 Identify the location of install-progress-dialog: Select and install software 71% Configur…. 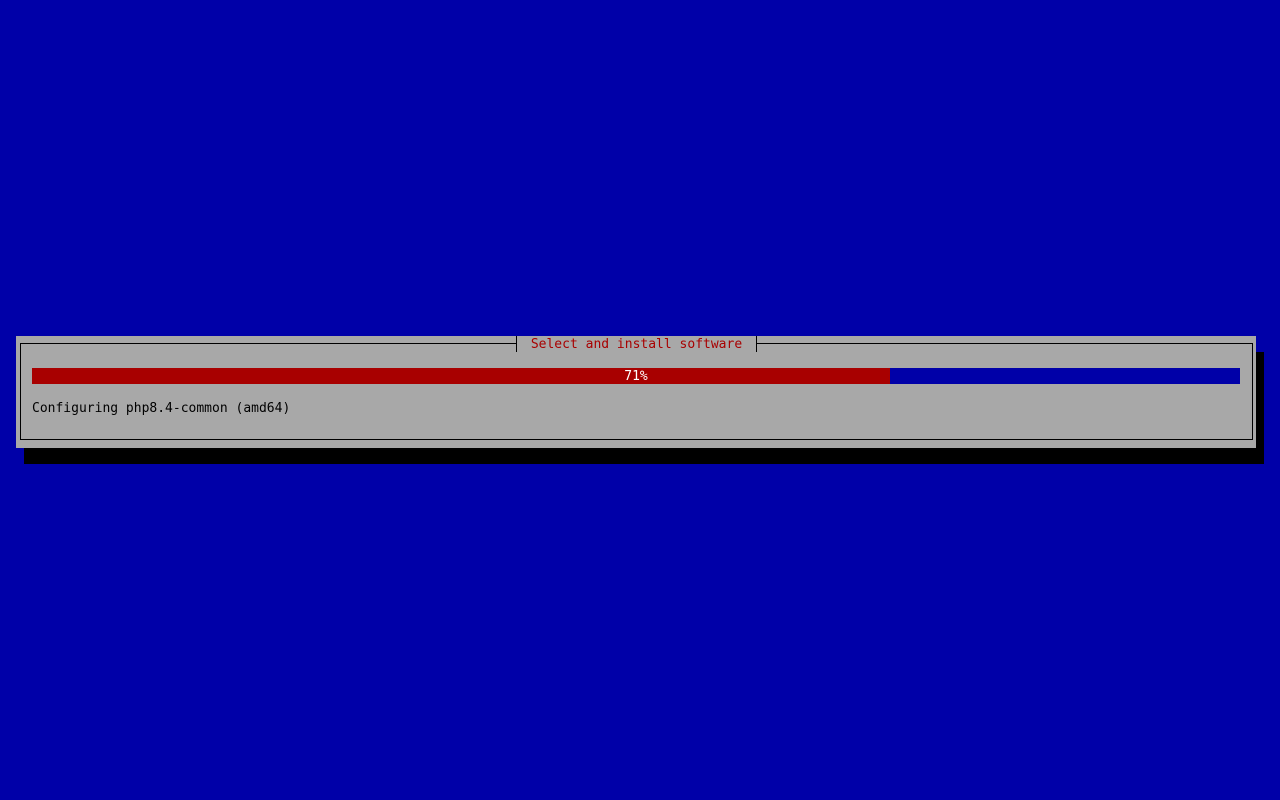
(636, 392).